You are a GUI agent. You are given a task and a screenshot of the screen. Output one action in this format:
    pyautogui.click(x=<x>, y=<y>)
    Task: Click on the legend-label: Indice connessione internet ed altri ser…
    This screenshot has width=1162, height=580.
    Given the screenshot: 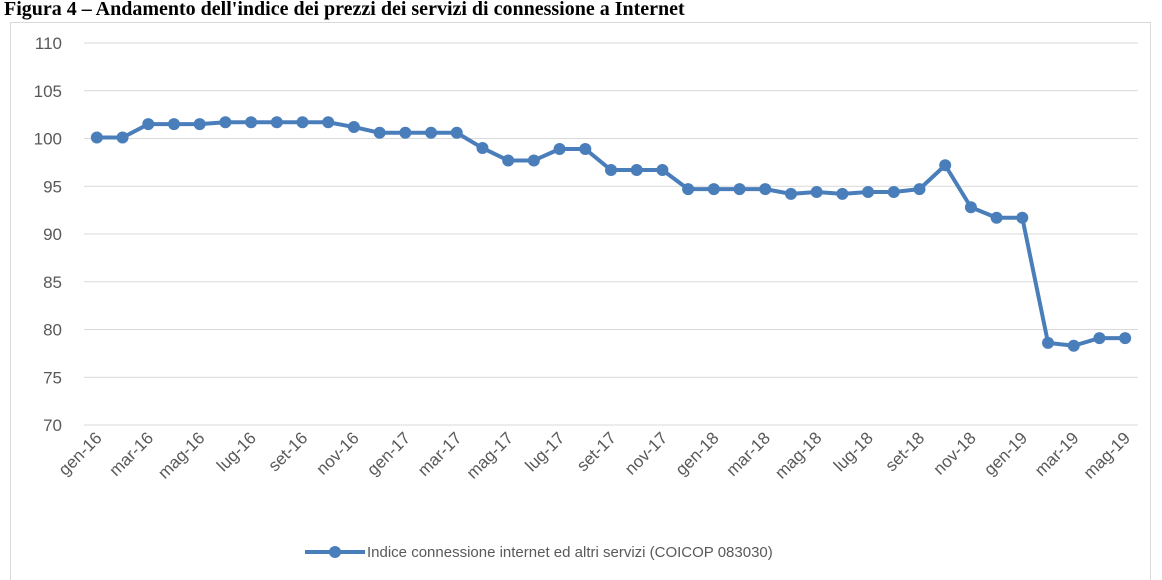 What is the action you would take?
    pyautogui.click(x=570, y=552)
    